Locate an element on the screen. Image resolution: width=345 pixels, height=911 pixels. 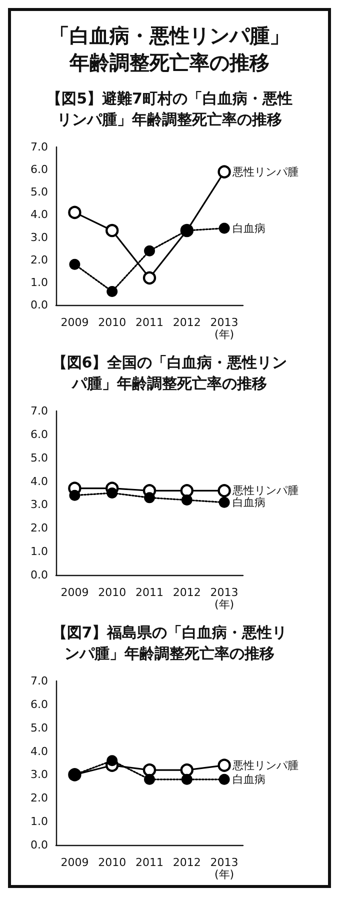
chart-title: 「白血病・悪性リンパ腫」年齢調整死亡率の推移 is located at coordinates (170, 49).